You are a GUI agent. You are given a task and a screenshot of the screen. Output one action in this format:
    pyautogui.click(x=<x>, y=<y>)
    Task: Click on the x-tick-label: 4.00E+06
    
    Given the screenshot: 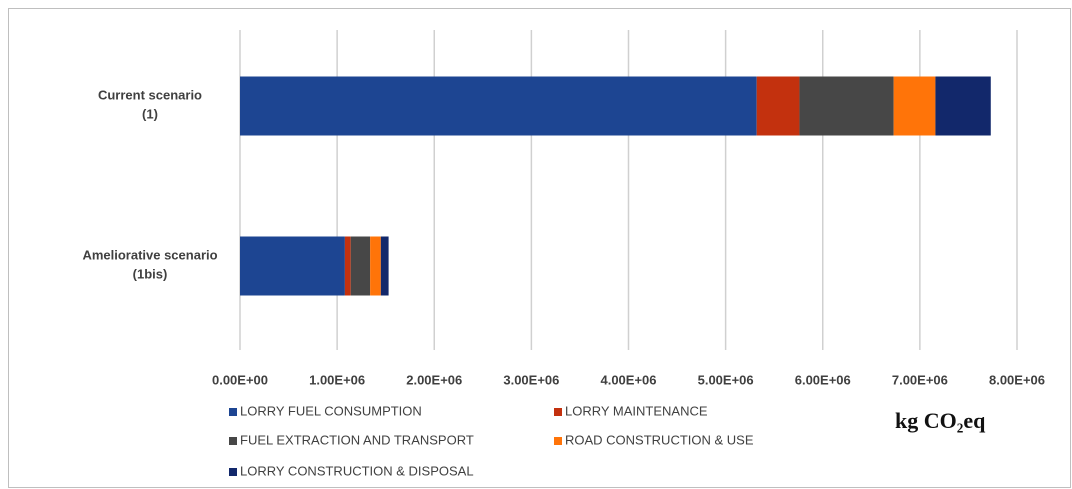 What is the action you would take?
    pyautogui.click(x=628, y=379)
    